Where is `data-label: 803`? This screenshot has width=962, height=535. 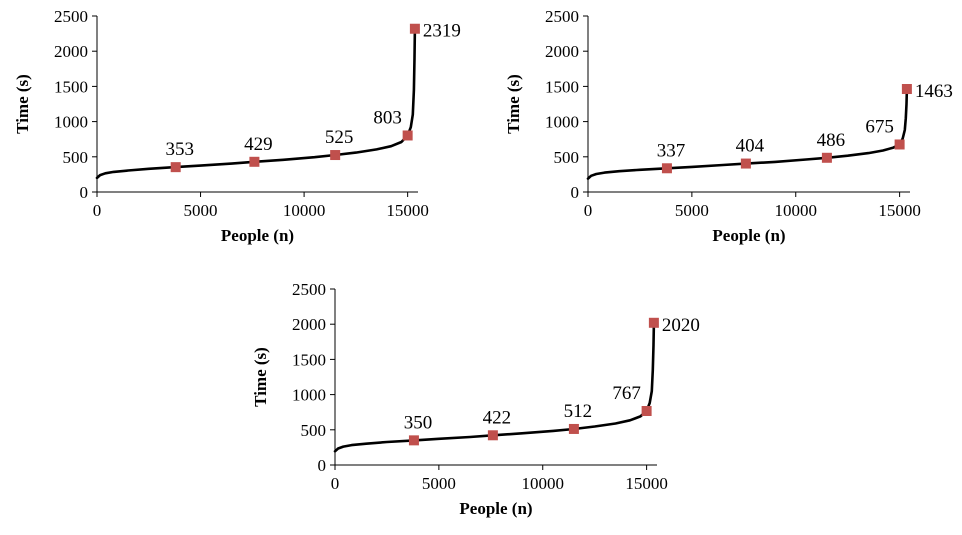 data-label: 803 is located at coordinates (387, 117).